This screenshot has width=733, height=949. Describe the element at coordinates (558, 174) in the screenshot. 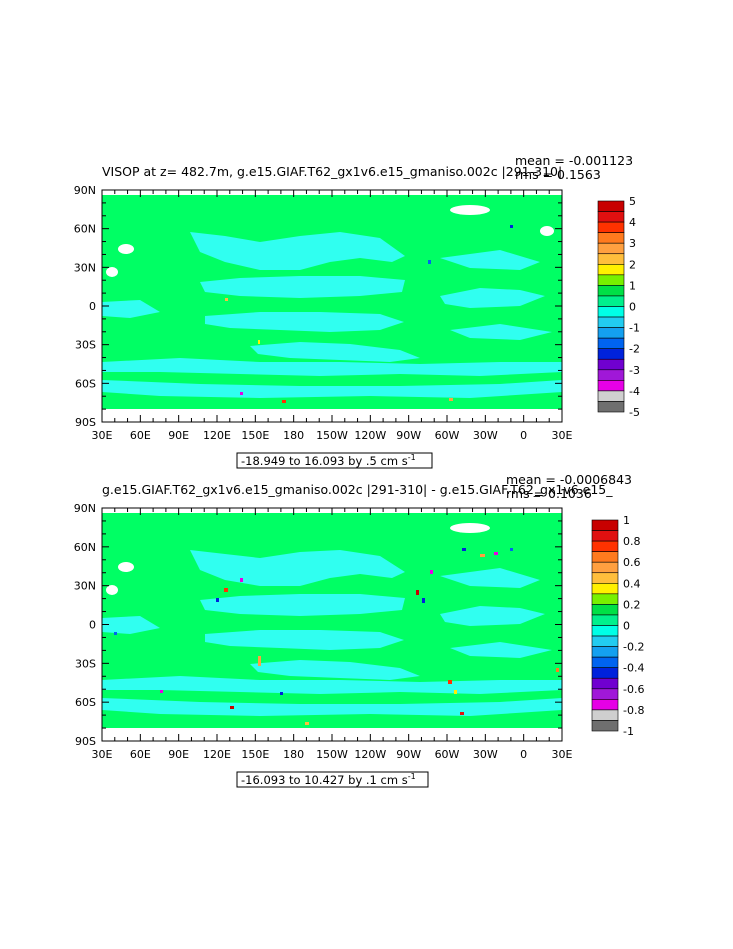

I see `panel-1-rms: rms = 0.1563` at that location.